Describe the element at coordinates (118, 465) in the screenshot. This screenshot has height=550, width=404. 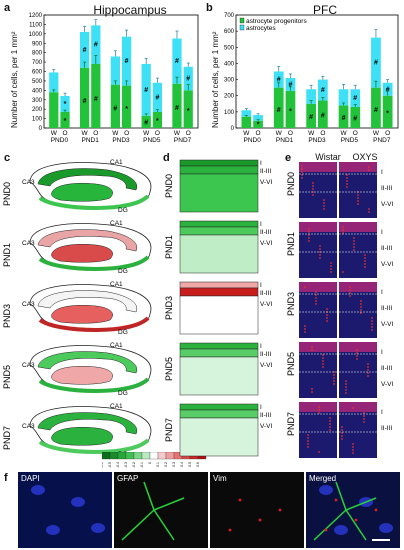
I see `scale-label: -0.4` at that location.